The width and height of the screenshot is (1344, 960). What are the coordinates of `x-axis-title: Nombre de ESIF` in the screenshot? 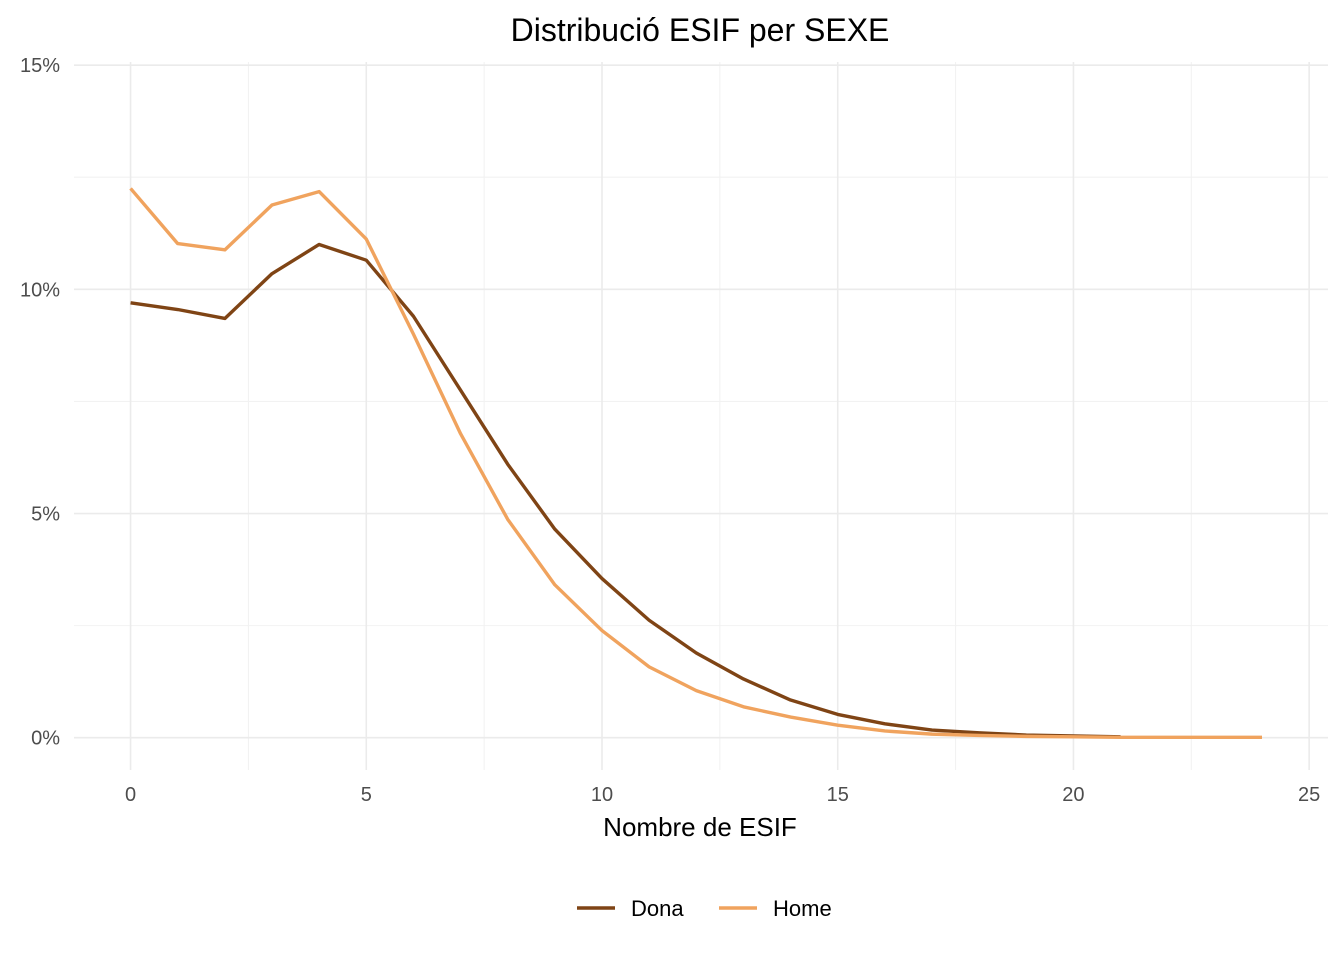 It's located at (700, 827).